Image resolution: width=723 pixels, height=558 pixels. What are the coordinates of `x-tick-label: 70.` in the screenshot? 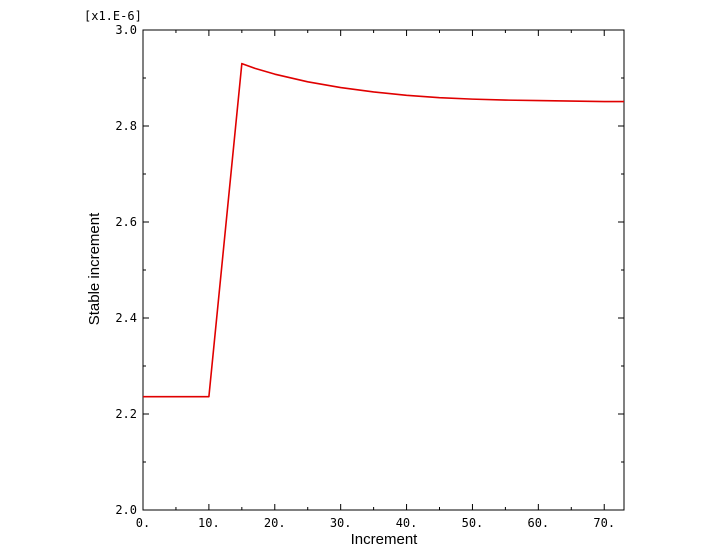 It's located at (604, 523).